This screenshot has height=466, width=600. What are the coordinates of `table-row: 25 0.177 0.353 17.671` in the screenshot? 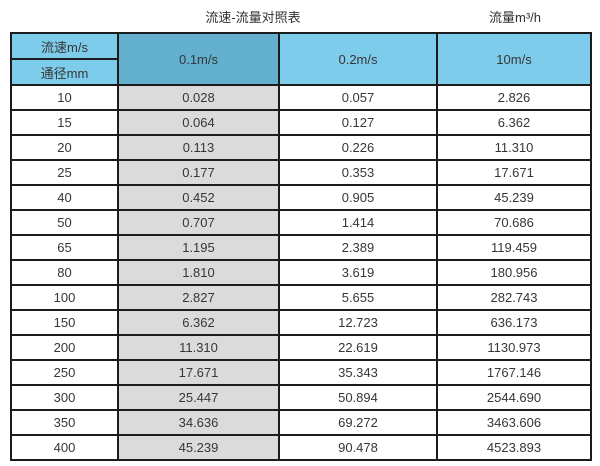 It's located at (301, 172).